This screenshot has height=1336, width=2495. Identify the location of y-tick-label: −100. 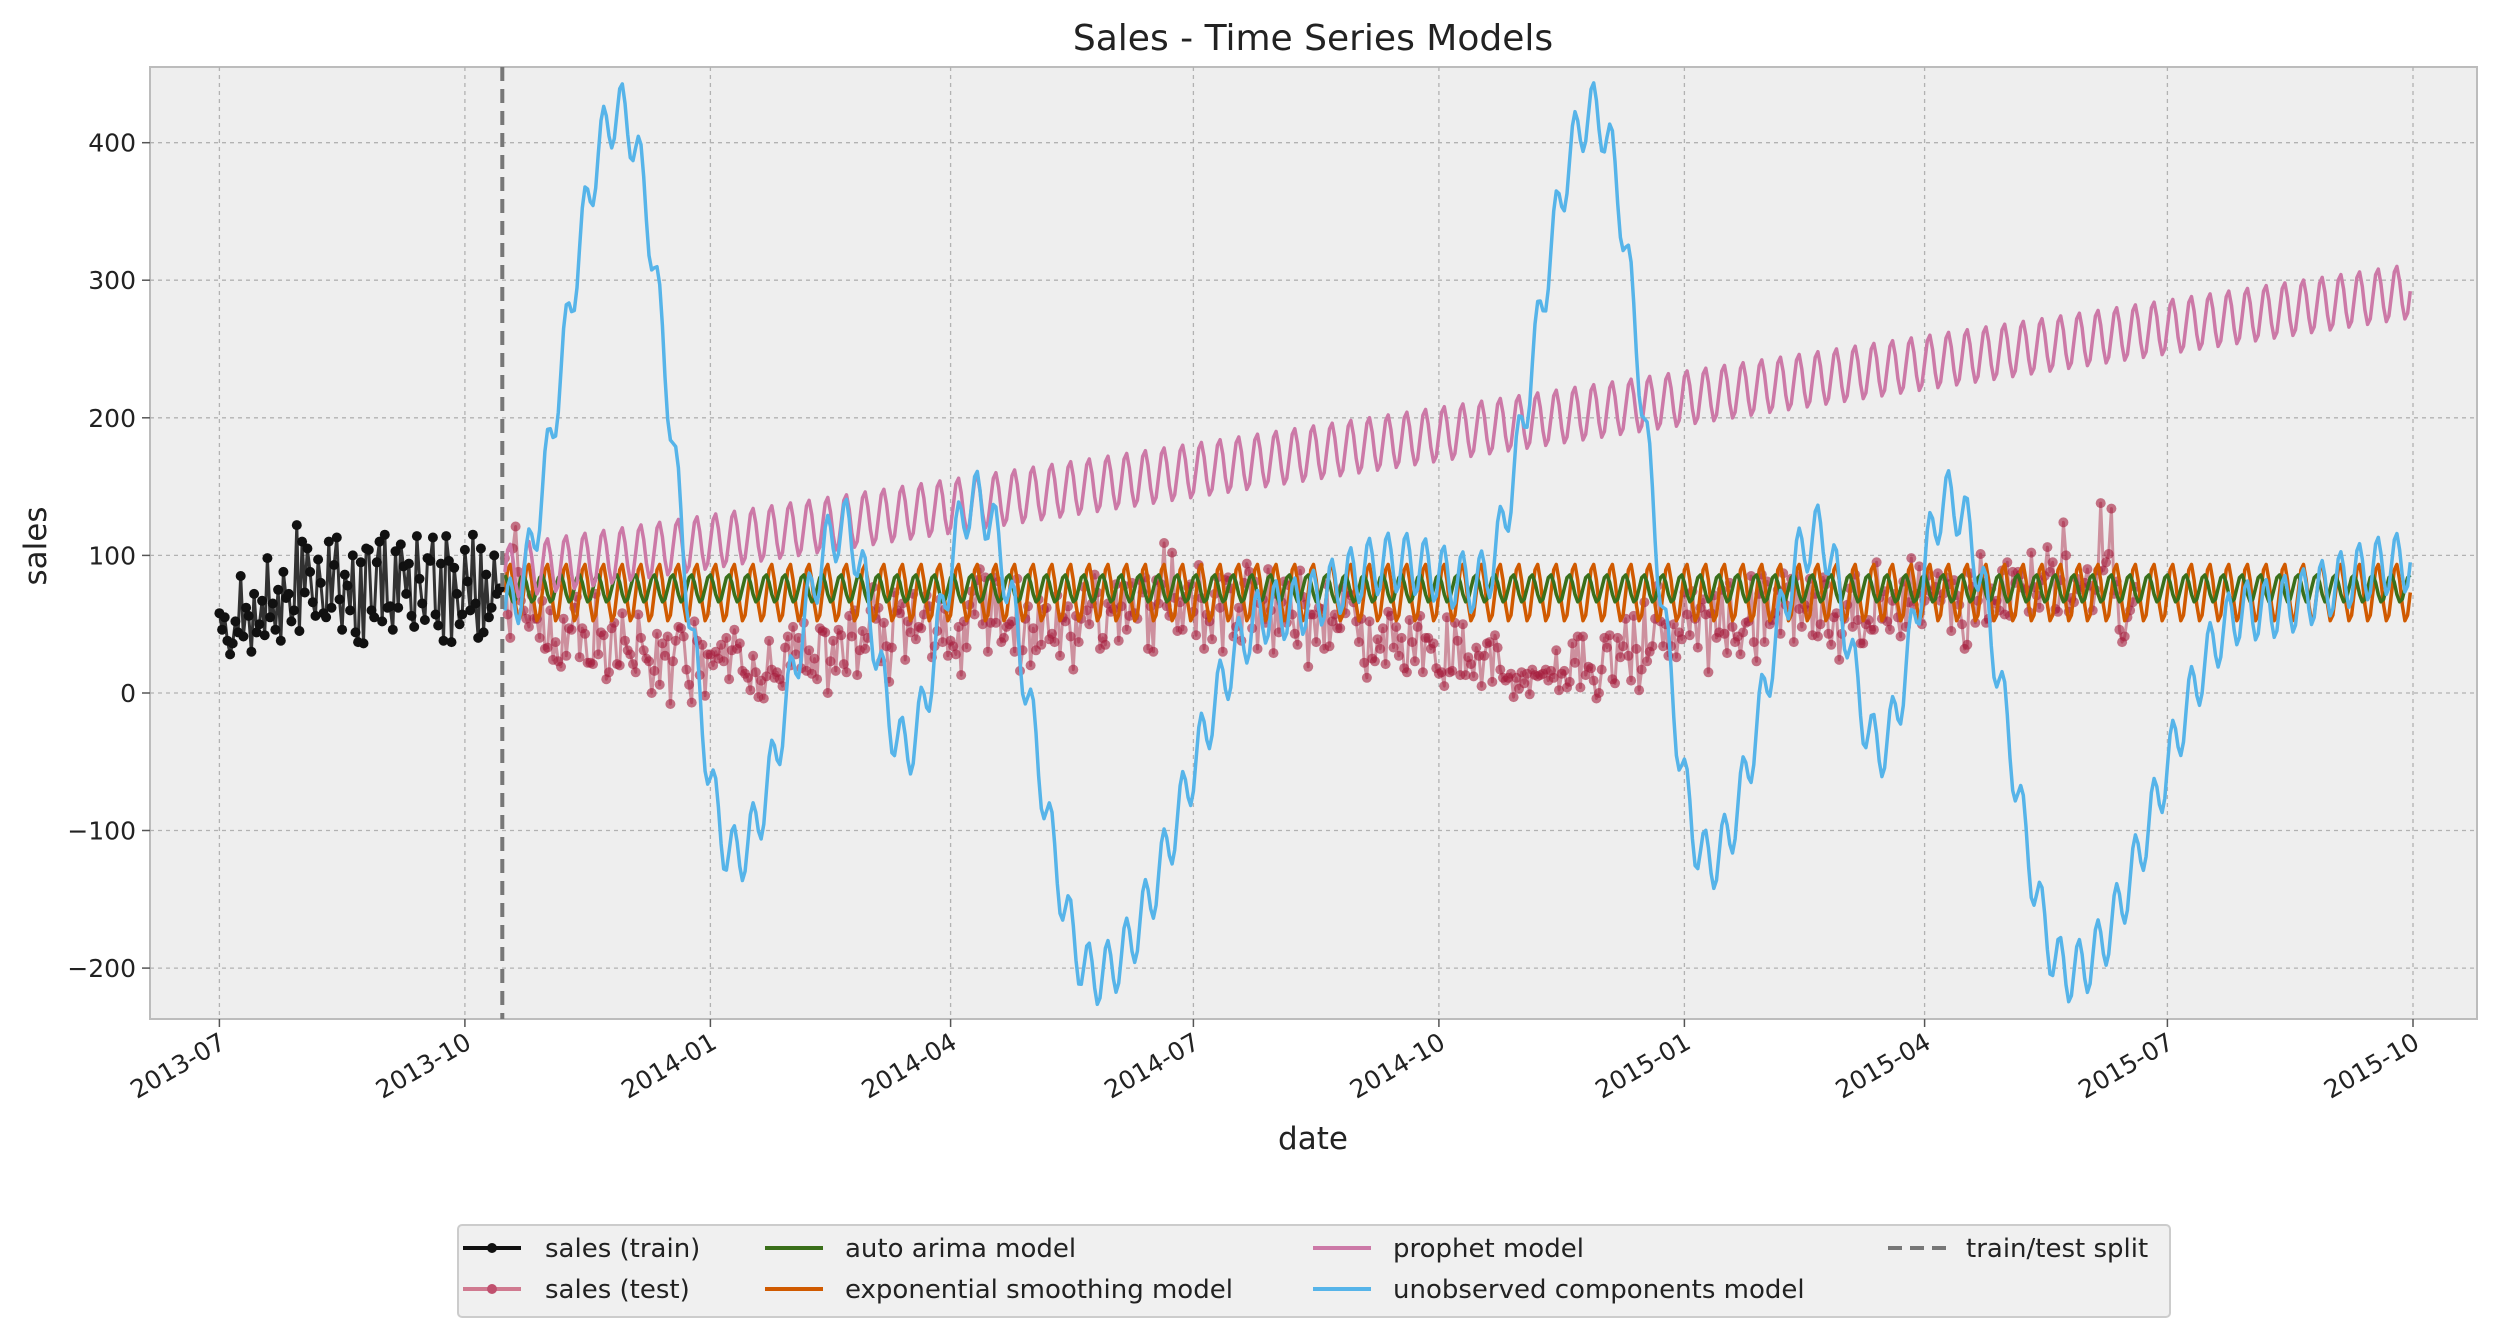
(101, 831).